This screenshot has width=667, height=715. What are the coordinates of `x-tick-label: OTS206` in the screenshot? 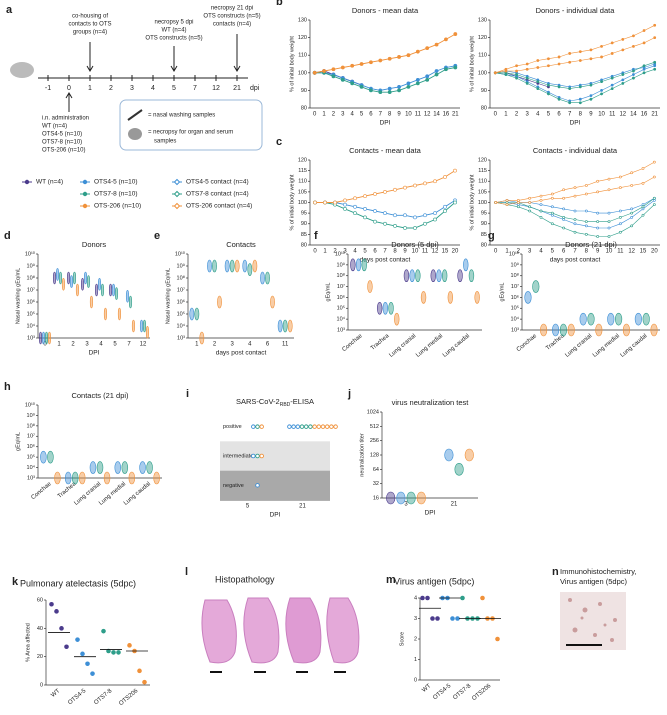 It's located at (481, 692).